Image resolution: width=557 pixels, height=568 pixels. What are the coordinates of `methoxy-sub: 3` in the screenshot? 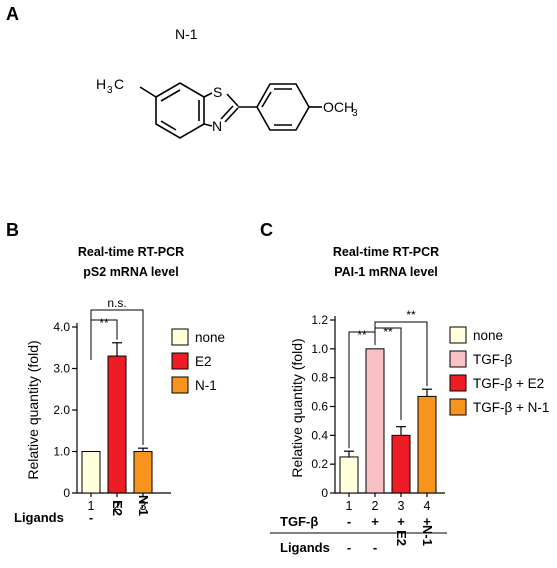 It's located at (355, 113).